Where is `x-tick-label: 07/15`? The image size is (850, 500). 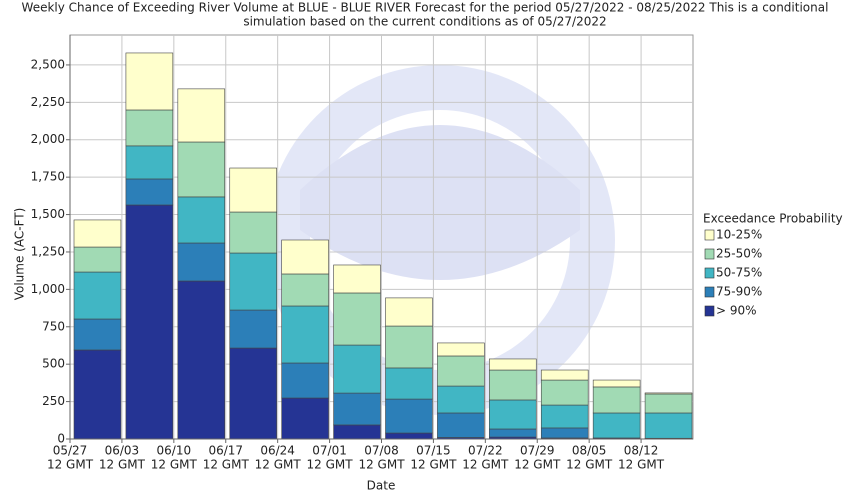
x-tick-label: 07/15 is located at coordinates (433, 451).